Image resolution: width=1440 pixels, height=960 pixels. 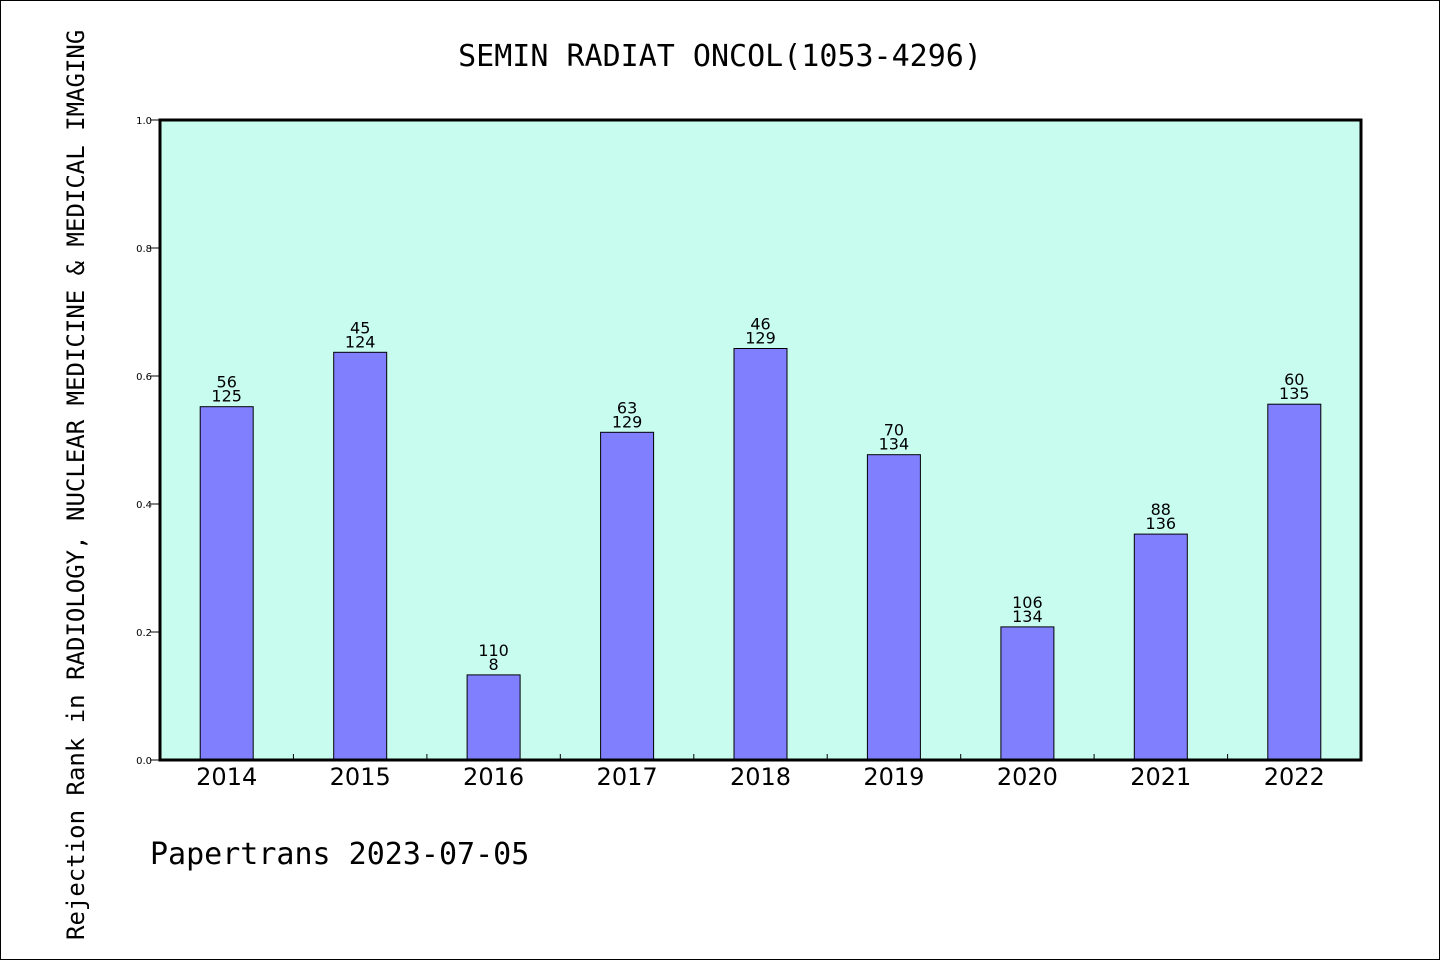 What do you see at coordinates (144, 249) in the screenshot?
I see `y-tick-label: 0.8` at bounding box center [144, 249].